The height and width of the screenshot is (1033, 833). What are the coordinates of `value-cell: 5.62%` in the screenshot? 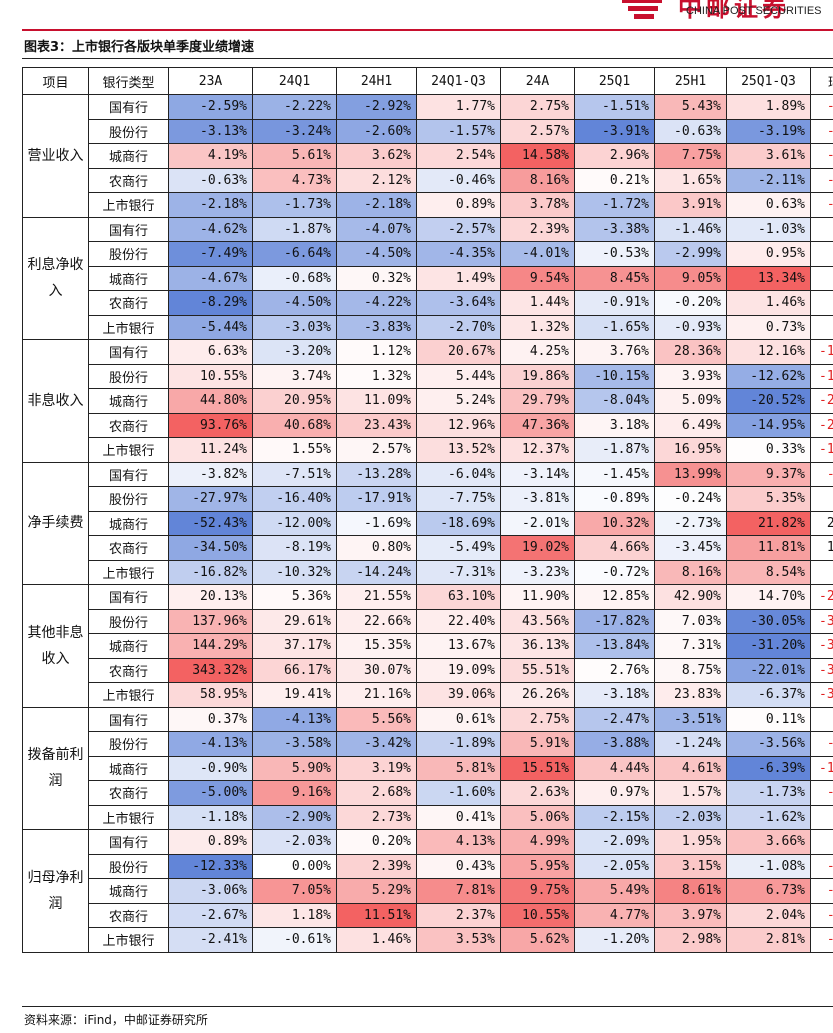 It's located at (537, 940).